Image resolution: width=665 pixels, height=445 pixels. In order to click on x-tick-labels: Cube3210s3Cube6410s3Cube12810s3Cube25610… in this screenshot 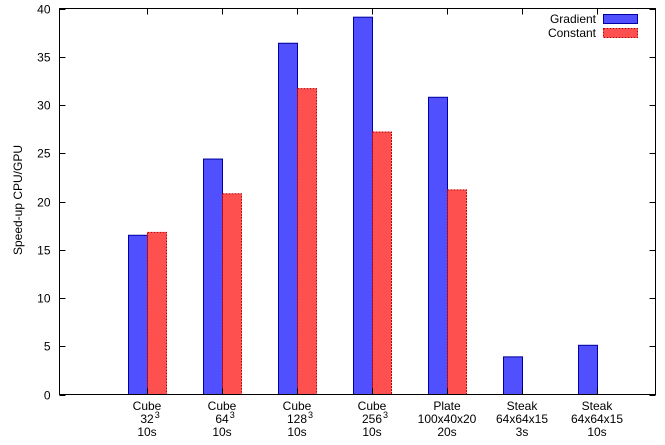, I will do `click(378, 419)`.